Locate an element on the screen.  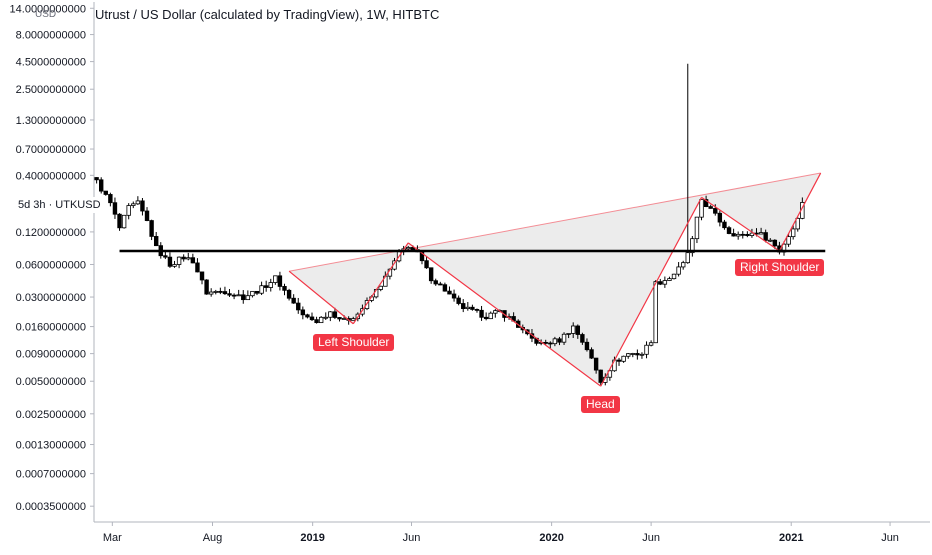
price-tick-label: 0.1200000000 is located at coordinates (51, 233).